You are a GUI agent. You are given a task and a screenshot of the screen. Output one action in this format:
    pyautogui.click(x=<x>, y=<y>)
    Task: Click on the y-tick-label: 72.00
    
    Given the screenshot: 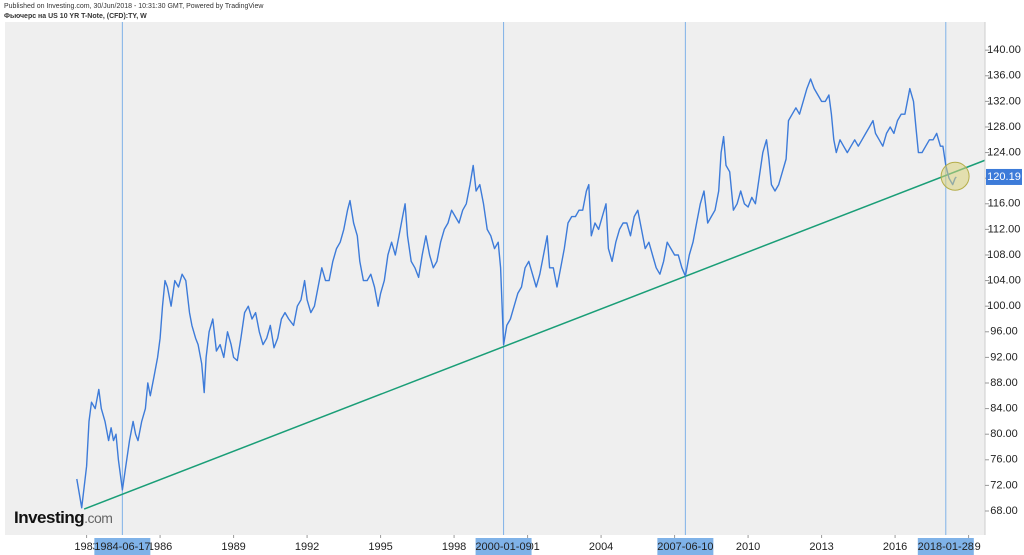 What is the action you would take?
    pyautogui.click(x=1004, y=485)
    